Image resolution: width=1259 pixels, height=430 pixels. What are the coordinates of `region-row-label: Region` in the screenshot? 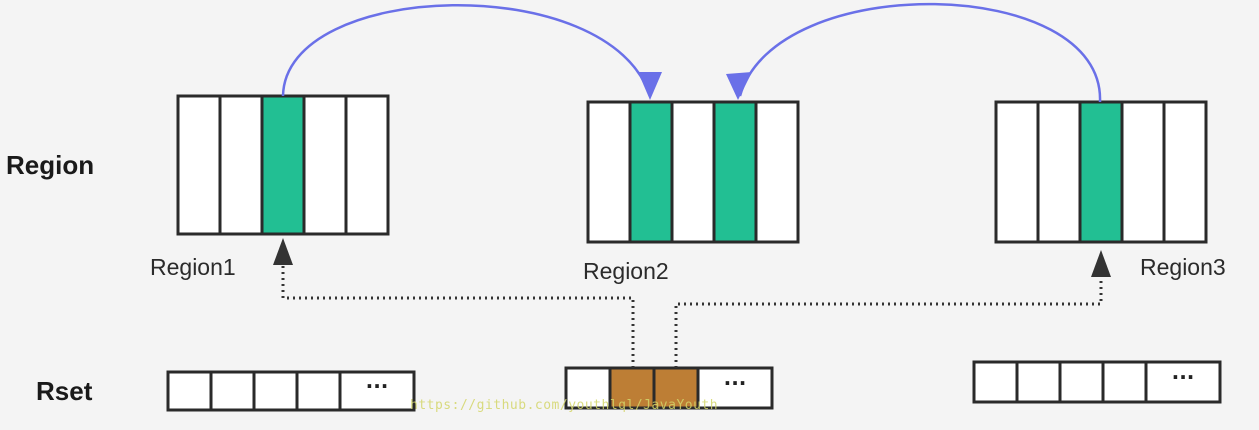 It's located at (50, 165).